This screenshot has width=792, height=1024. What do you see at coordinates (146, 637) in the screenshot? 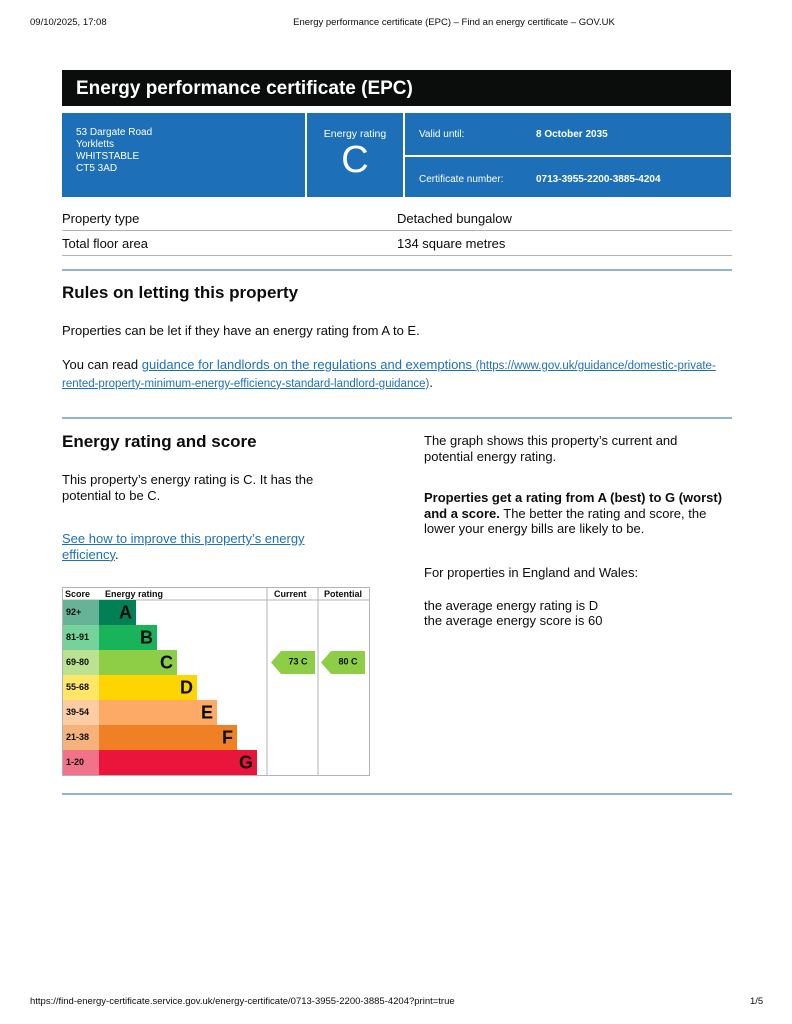
I see `band-letter: B` at bounding box center [146, 637].